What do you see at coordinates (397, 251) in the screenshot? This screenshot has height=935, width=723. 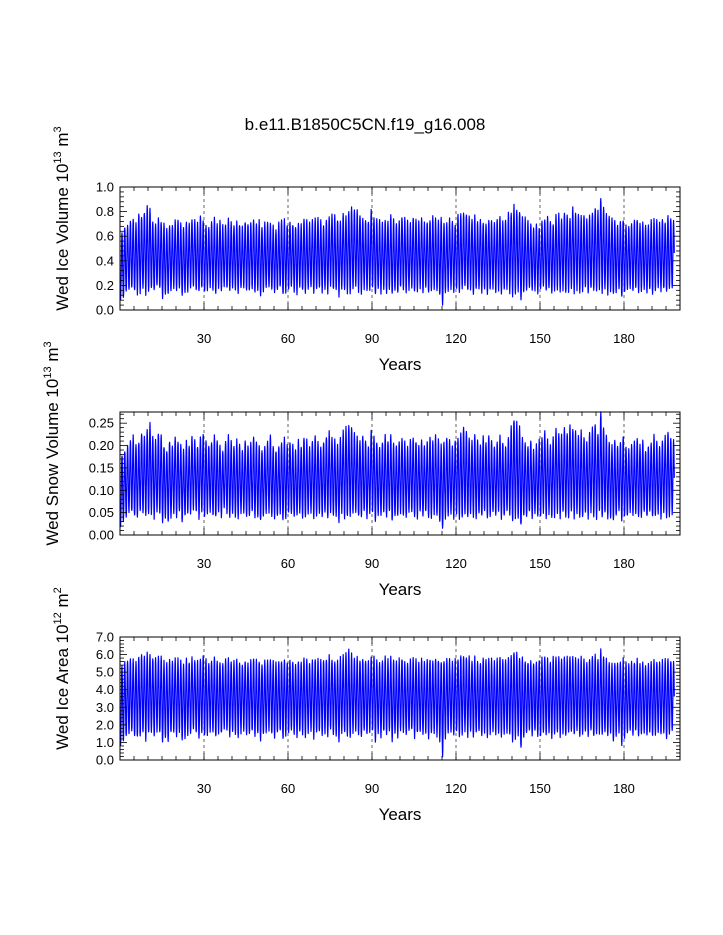 I see `series-line-ice-volume` at bounding box center [397, 251].